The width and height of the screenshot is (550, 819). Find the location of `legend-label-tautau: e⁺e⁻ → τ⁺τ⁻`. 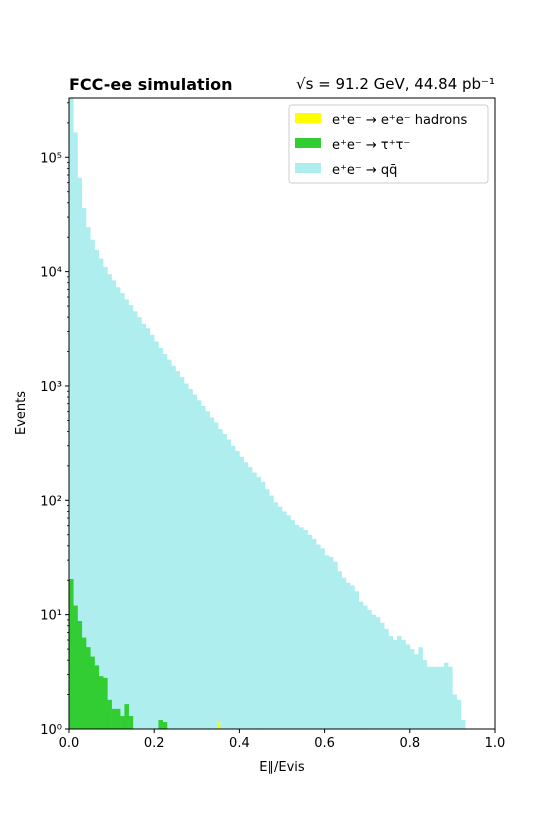

legend-label-tautau: e⁺e⁻ → τ⁺τ⁻ is located at coordinates (371, 145).